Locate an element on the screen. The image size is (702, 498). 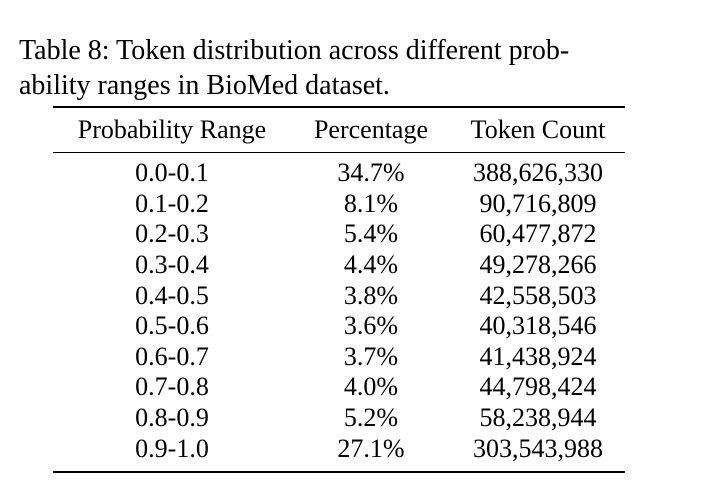
cell-percentage: 3.6% is located at coordinates (371, 326).